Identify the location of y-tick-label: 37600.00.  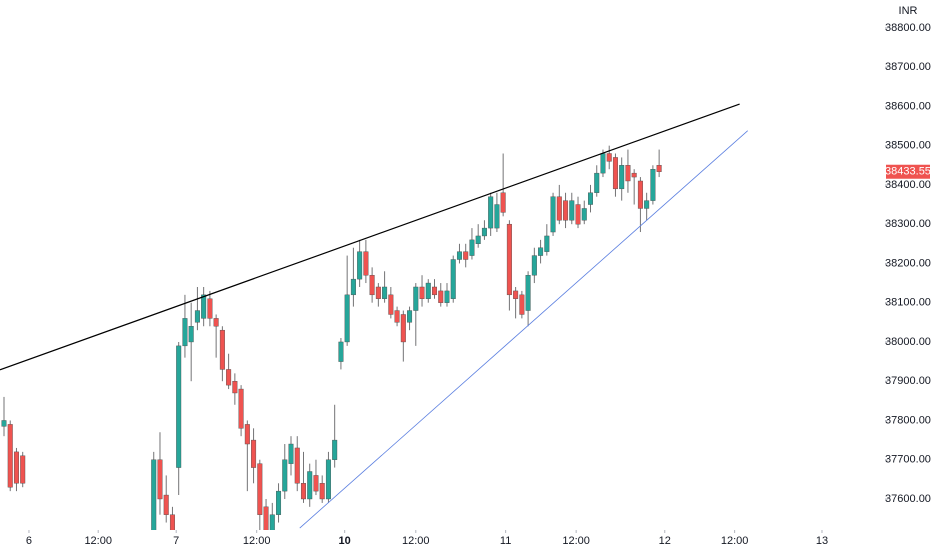
(908, 499).